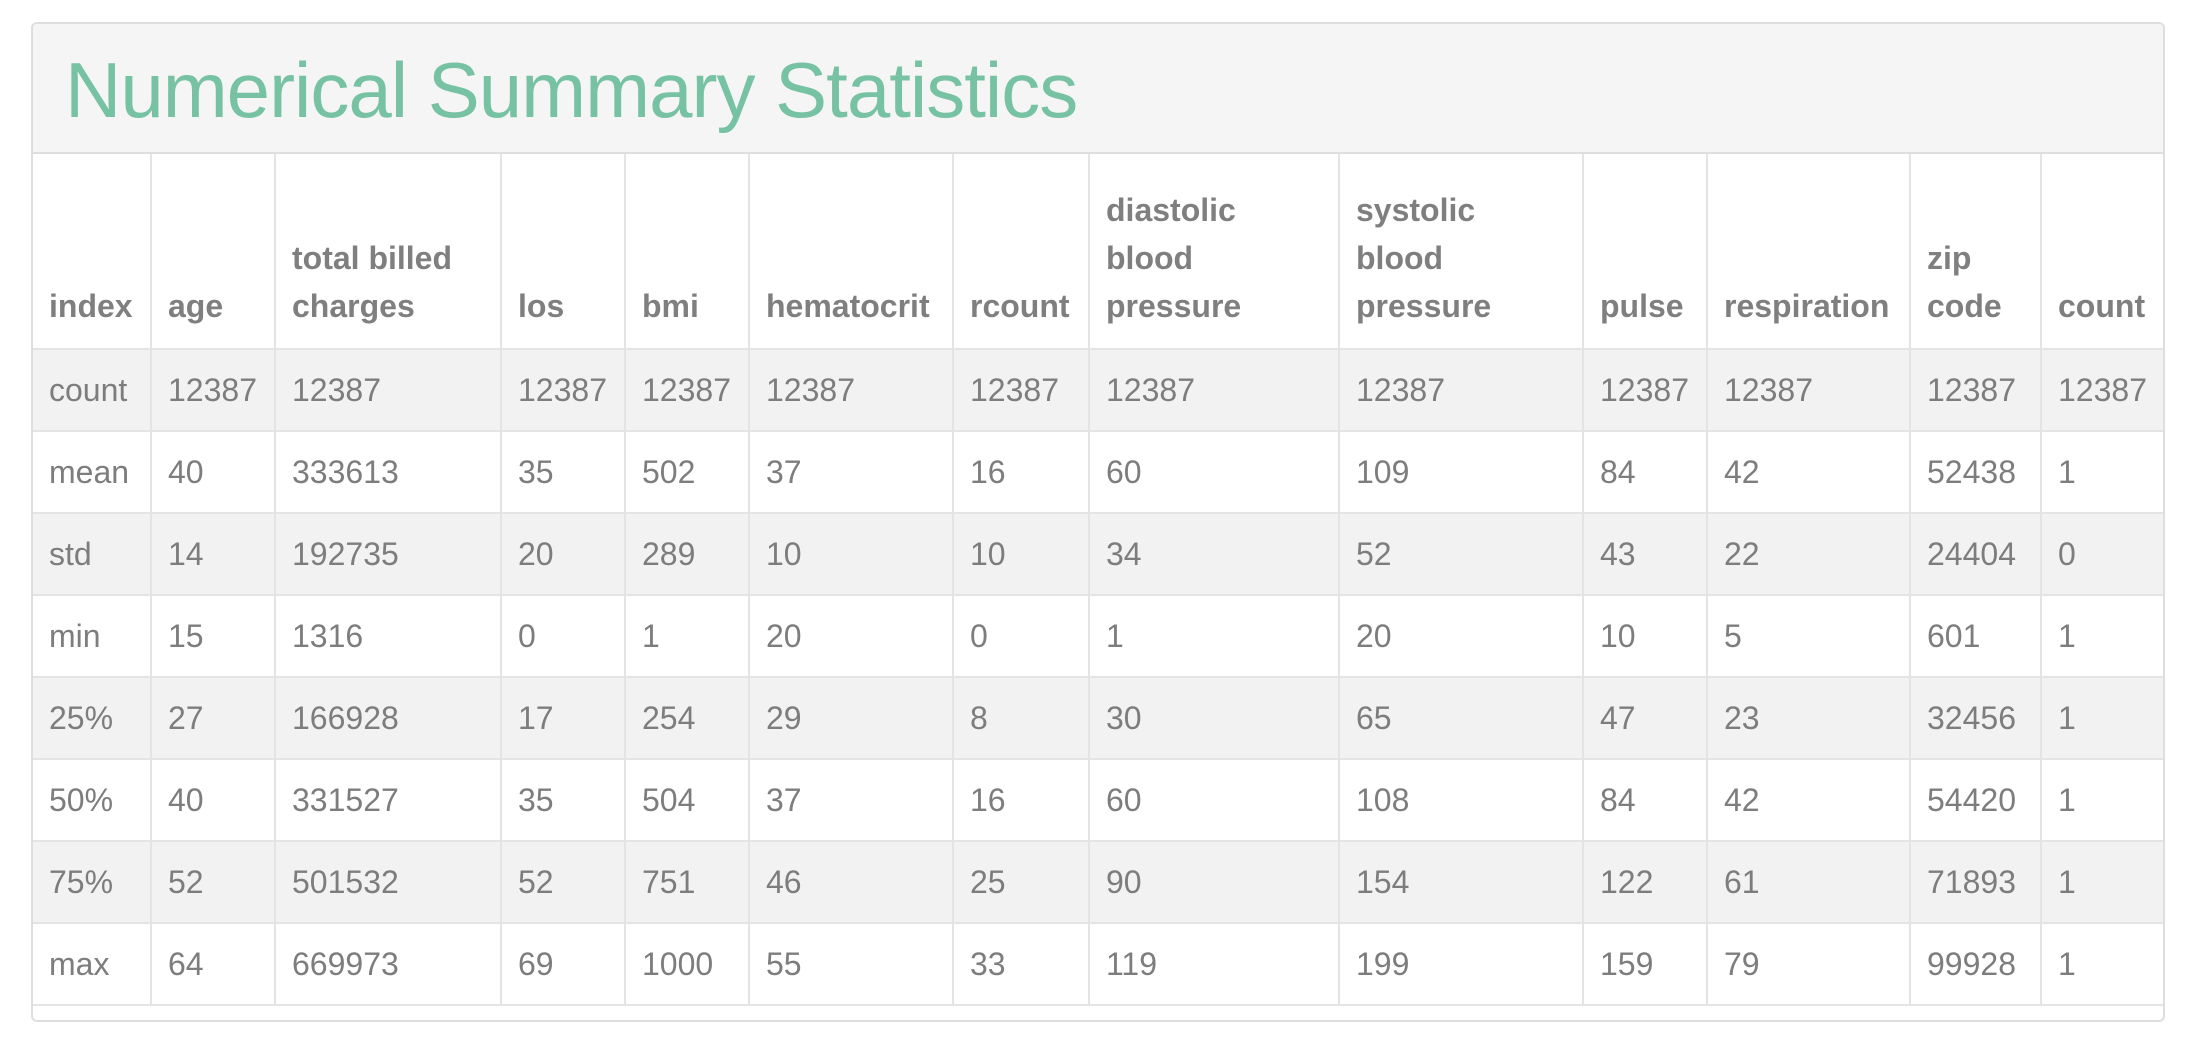  Describe the element at coordinates (571, 89) in the screenshot. I see `page-title: Numerical Summary Statistics` at that location.